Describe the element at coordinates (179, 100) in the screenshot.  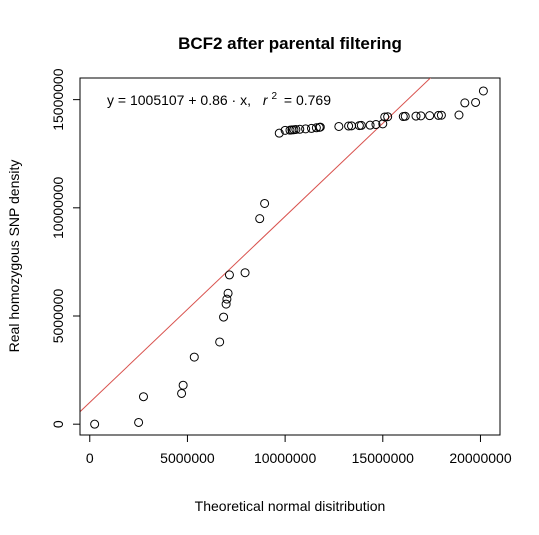
I see `equation-text: y = 1005107 + 0.86 · x,` at that location.